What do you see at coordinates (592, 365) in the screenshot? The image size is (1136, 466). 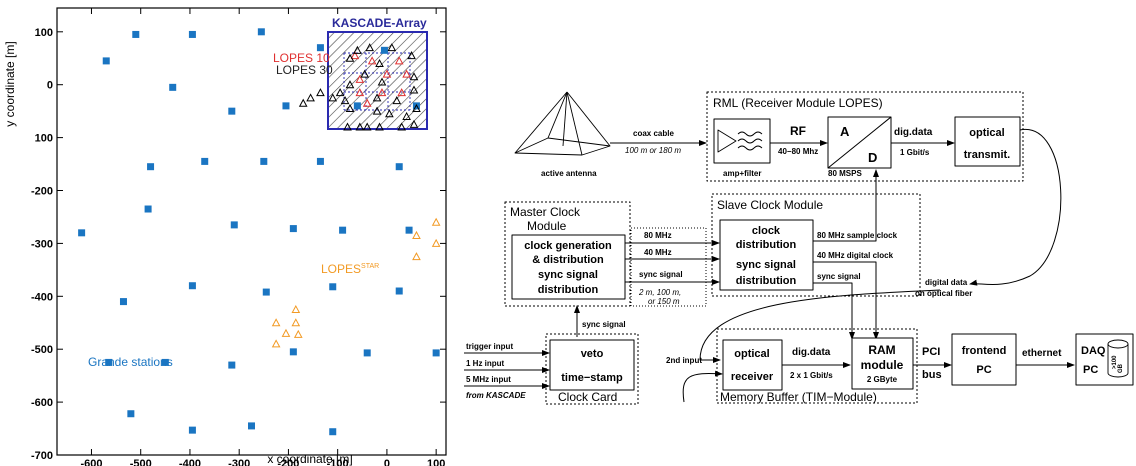 I see `veto-timestamp-box` at bounding box center [592, 365].